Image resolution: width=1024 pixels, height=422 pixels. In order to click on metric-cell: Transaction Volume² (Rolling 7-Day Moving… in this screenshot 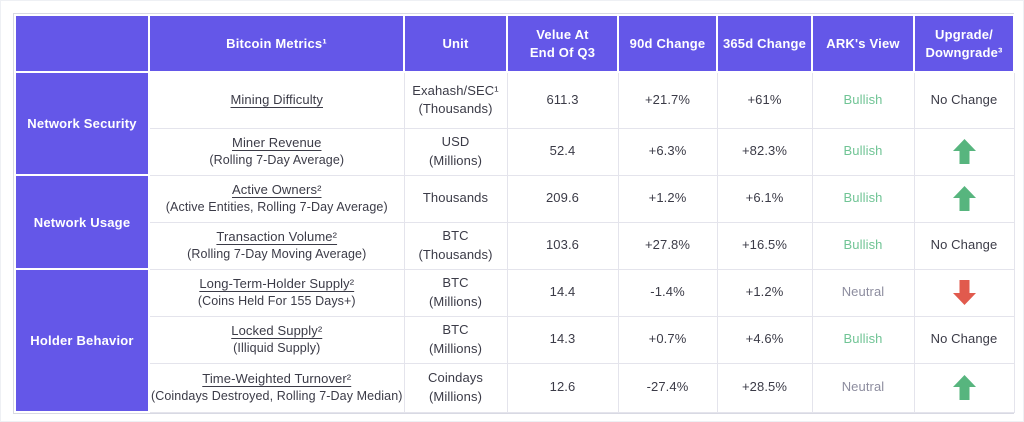, I will do `click(276, 245)`.